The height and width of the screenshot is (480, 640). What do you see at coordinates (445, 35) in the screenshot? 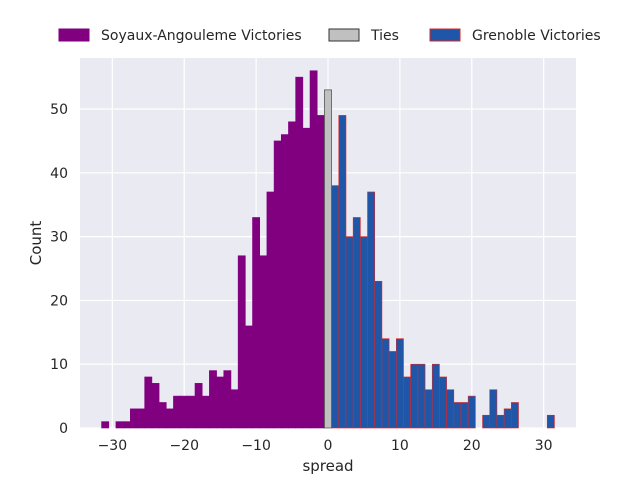
I see `legend-swatch-grenoble` at bounding box center [445, 35].